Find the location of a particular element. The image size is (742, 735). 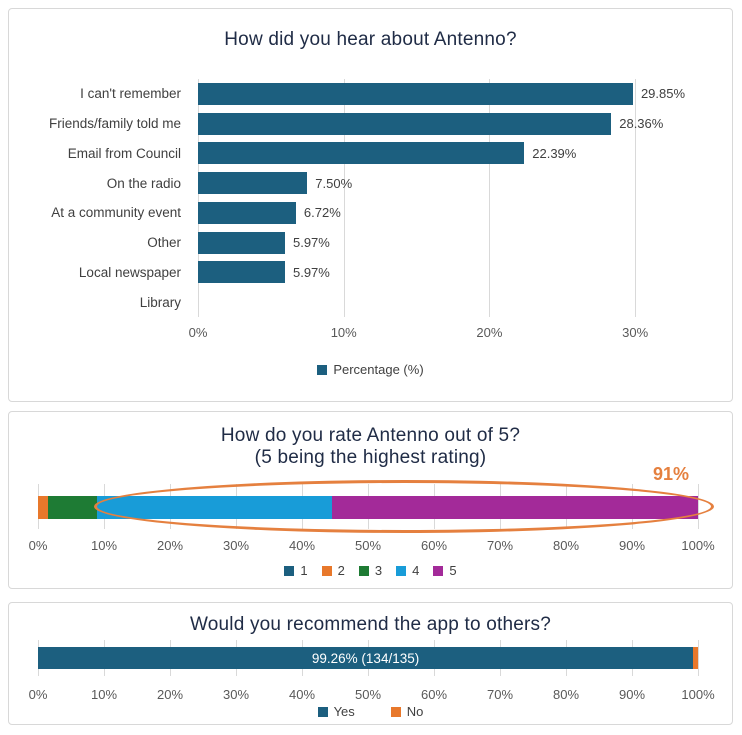

bar-segment-yes: 99.26% (134/135) is located at coordinates (366, 658).